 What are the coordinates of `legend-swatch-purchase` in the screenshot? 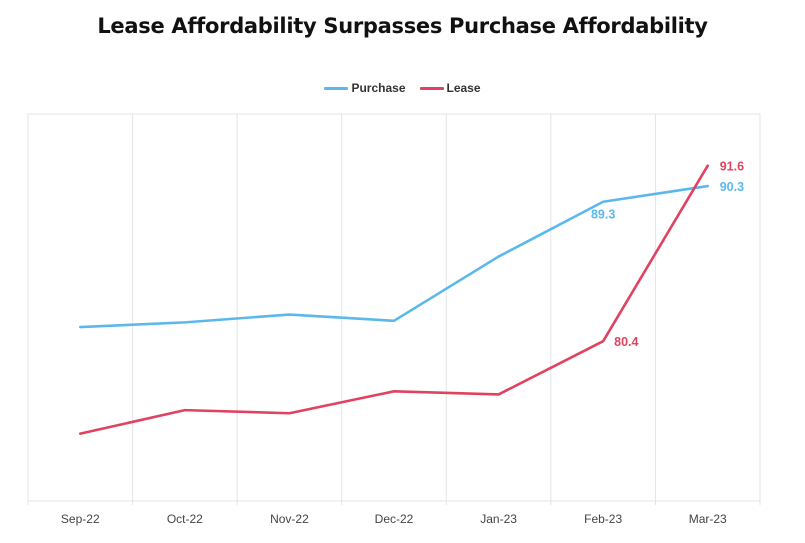 It's located at (336, 88).